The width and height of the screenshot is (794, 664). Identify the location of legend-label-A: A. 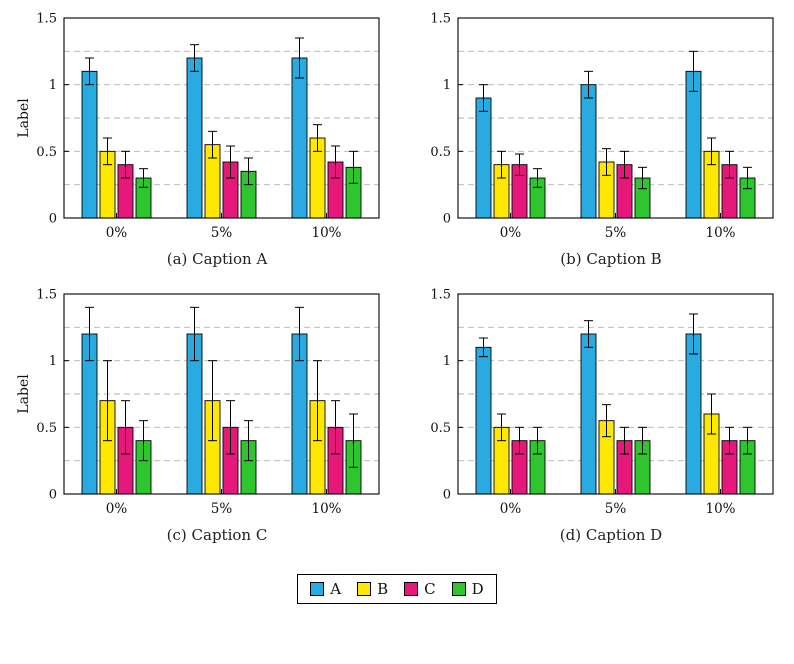
(336, 589).